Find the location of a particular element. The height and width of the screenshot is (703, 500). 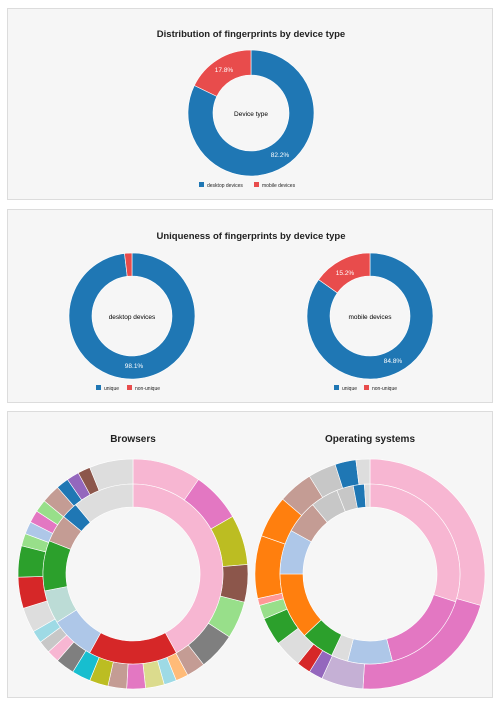

legend-swatch-mobile is located at coordinates (256, 184).